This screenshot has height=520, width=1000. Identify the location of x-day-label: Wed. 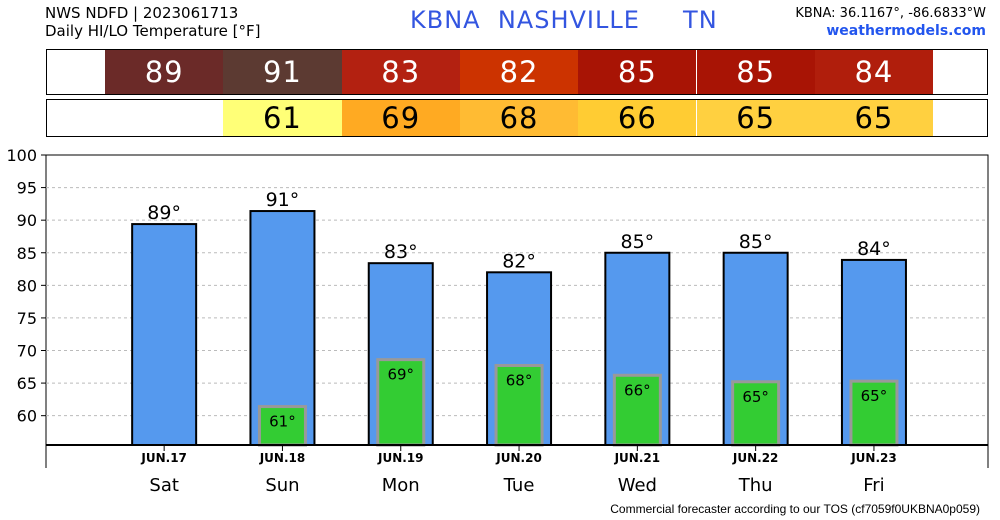
(637, 485).